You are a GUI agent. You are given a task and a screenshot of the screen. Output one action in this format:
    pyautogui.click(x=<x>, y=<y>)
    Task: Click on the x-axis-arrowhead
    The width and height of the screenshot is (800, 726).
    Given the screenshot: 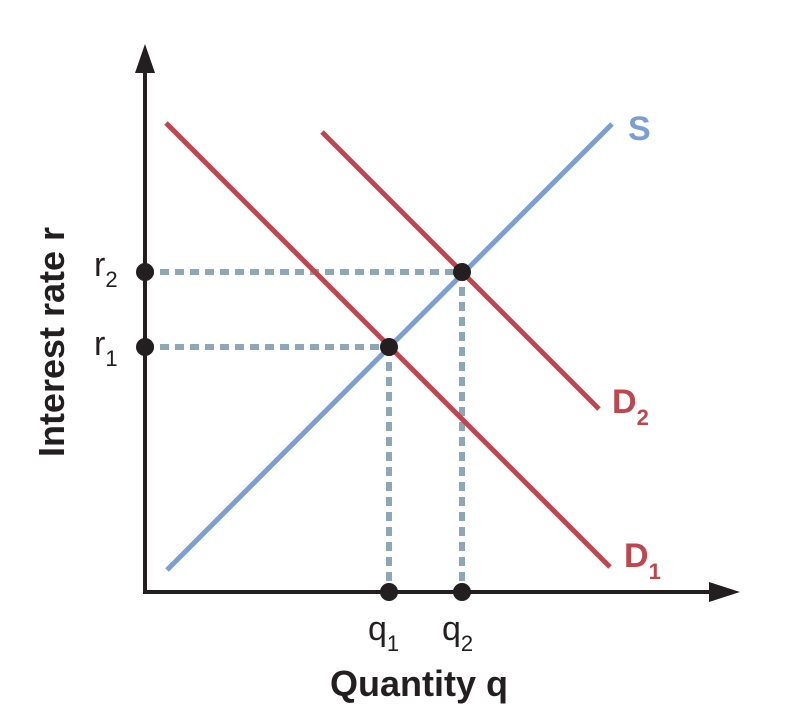 What is the action you would take?
    pyautogui.click(x=724, y=592)
    